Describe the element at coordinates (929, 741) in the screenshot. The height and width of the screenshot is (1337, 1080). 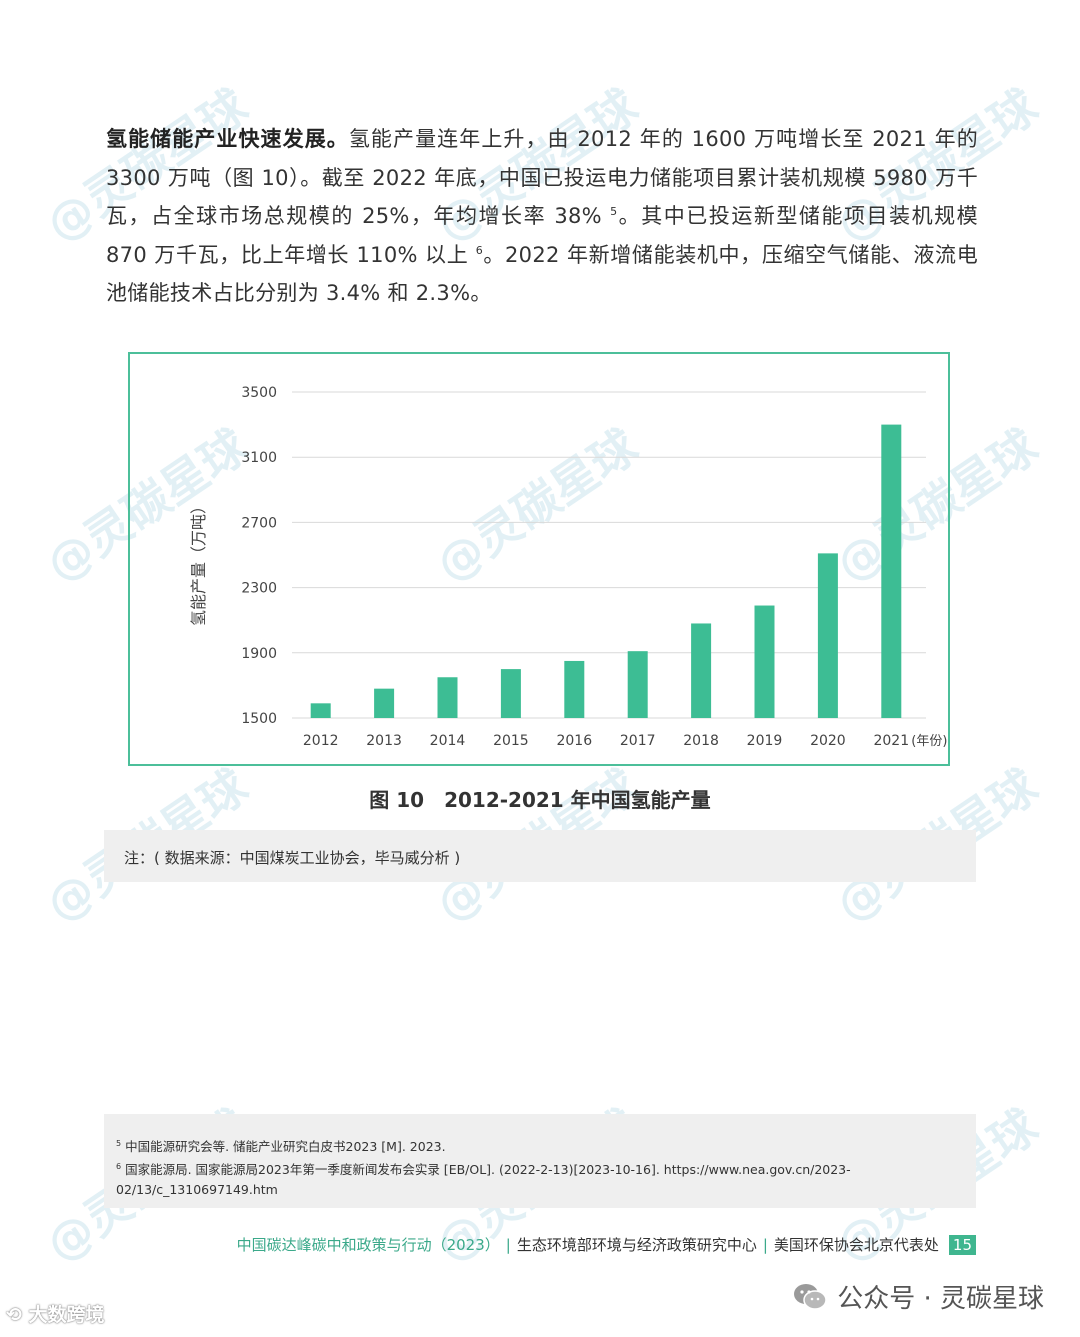
I see `x-axis-unit: (年份)` at that location.